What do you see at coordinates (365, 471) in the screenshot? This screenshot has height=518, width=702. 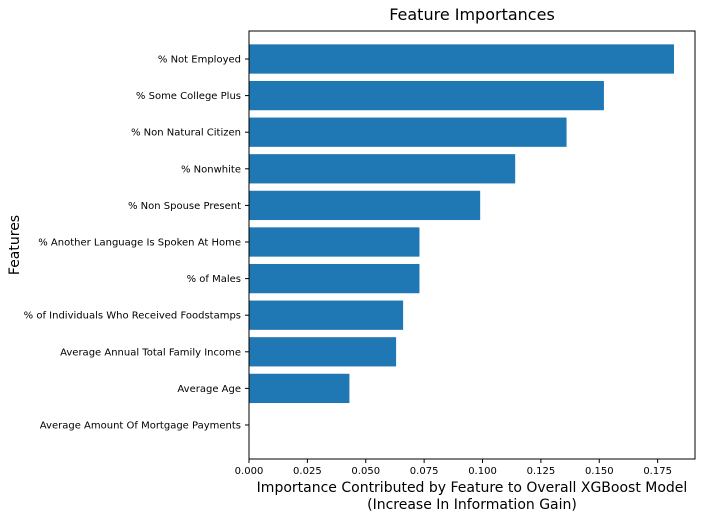 I see `x-tick-label: 0.050` at bounding box center [365, 471].